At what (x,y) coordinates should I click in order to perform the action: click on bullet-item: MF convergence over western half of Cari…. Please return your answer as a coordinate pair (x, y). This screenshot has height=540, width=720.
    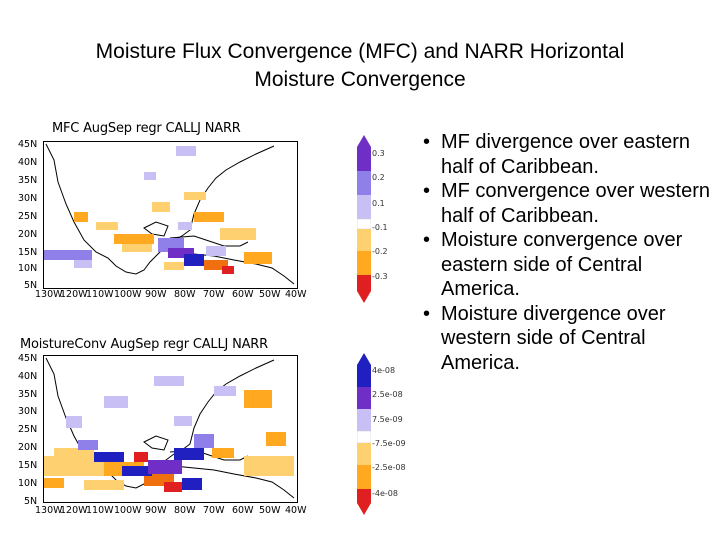
    Looking at the image, I should click on (567, 203).